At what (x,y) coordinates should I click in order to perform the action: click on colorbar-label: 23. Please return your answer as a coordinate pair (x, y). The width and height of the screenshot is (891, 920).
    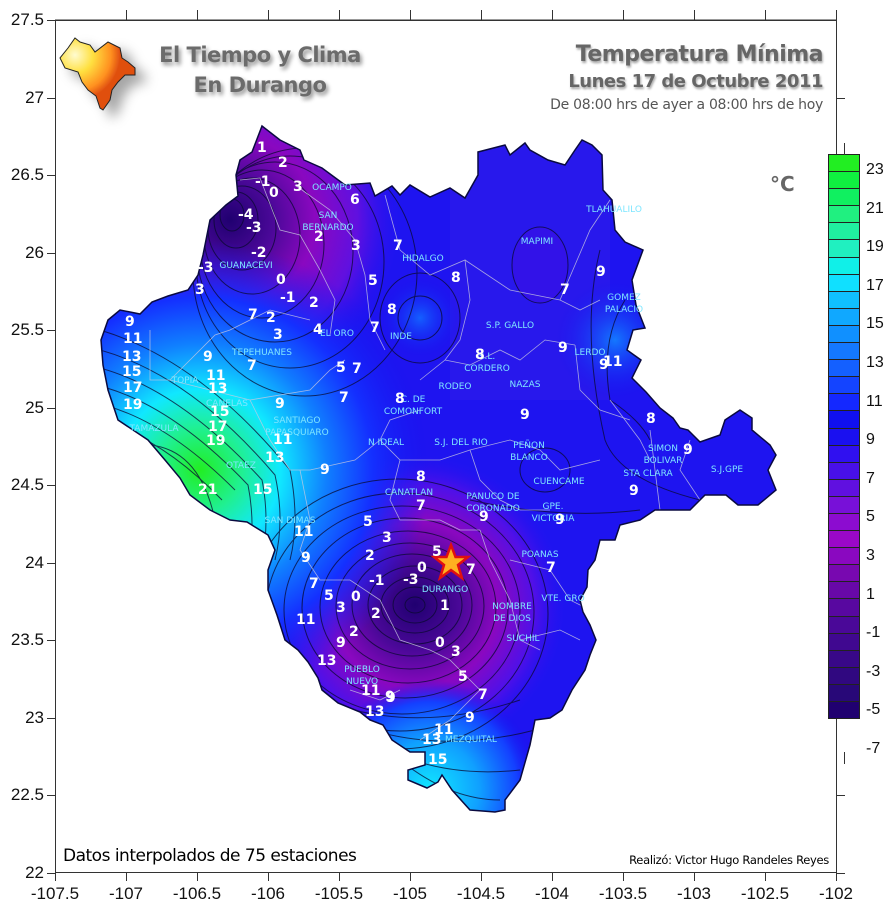
    Looking at the image, I should click on (875, 169).